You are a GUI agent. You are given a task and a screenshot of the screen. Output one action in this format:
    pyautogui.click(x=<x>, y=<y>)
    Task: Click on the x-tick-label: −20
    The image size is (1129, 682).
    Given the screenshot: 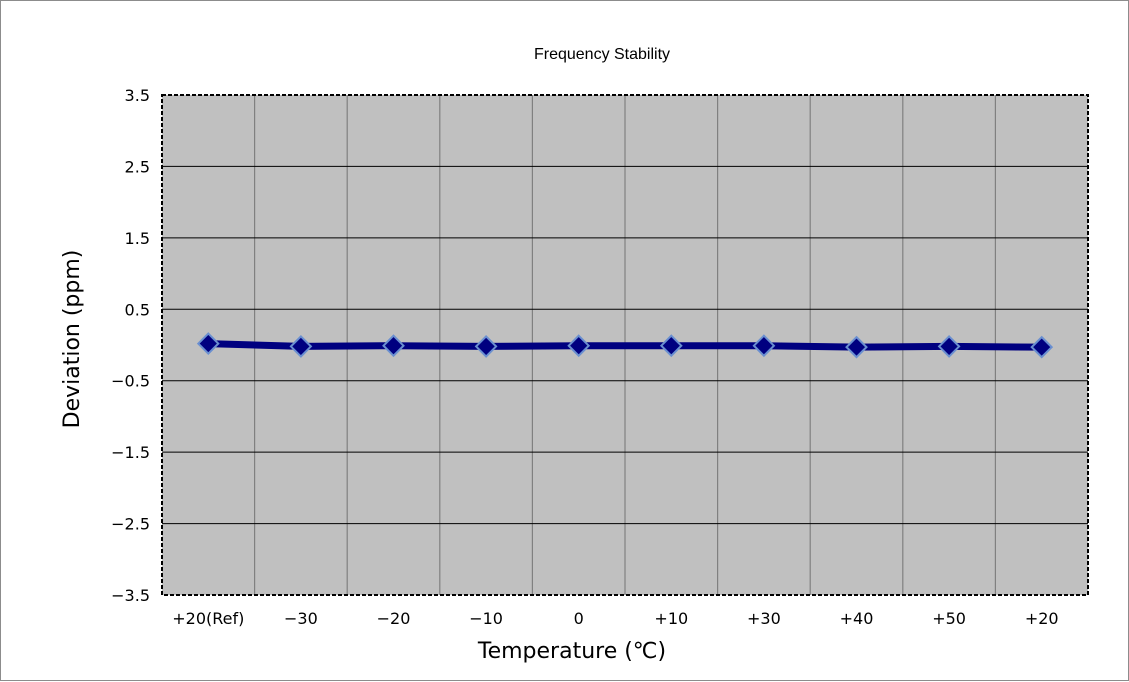 What is the action you would take?
    pyautogui.click(x=394, y=618)
    